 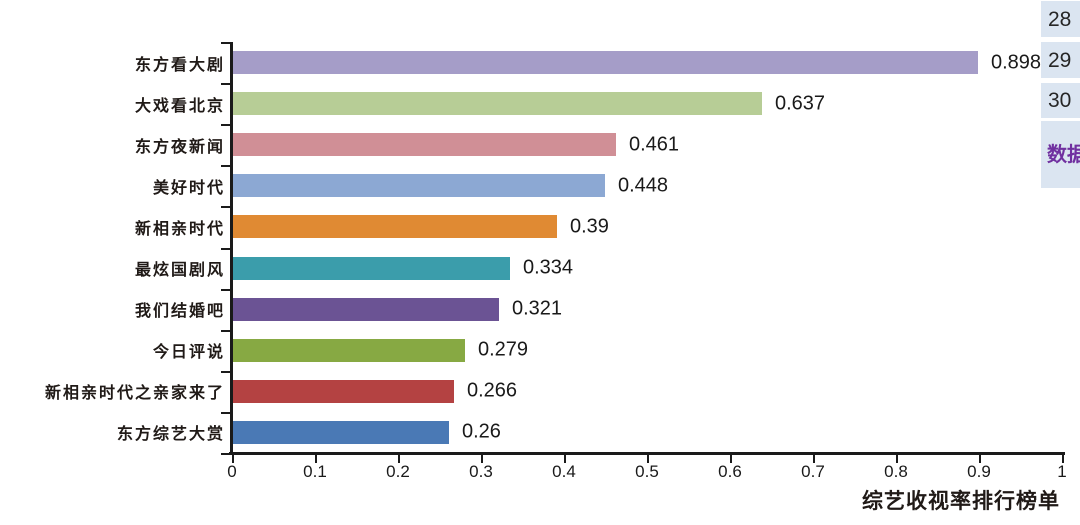 What do you see at coordinates (896, 471) in the screenshot?
I see `x-tick-label: 0.8` at bounding box center [896, 471].